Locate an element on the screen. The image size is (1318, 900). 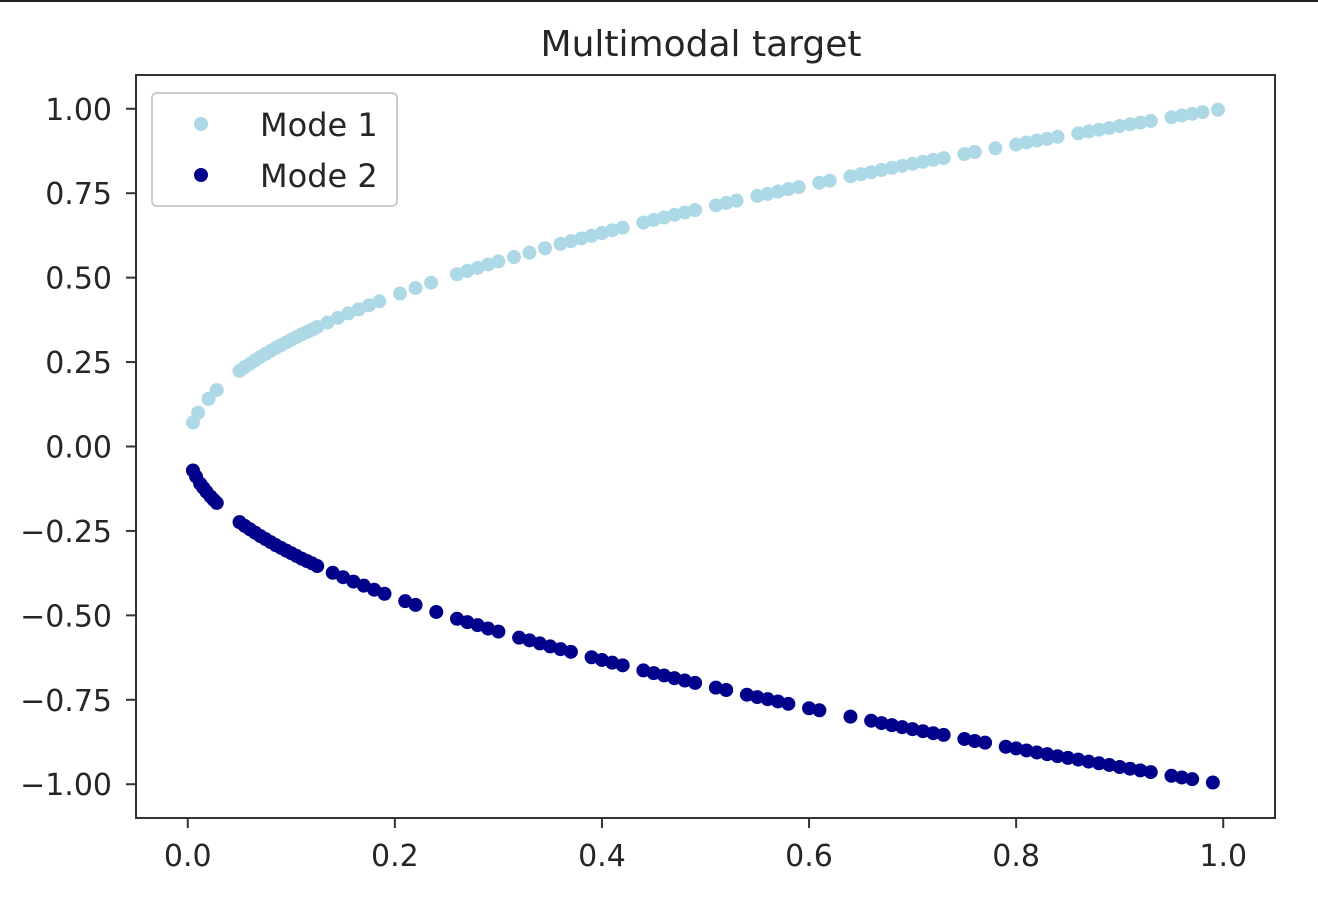
y-tick-label: −0.25 is located at coordinates (66, 532).